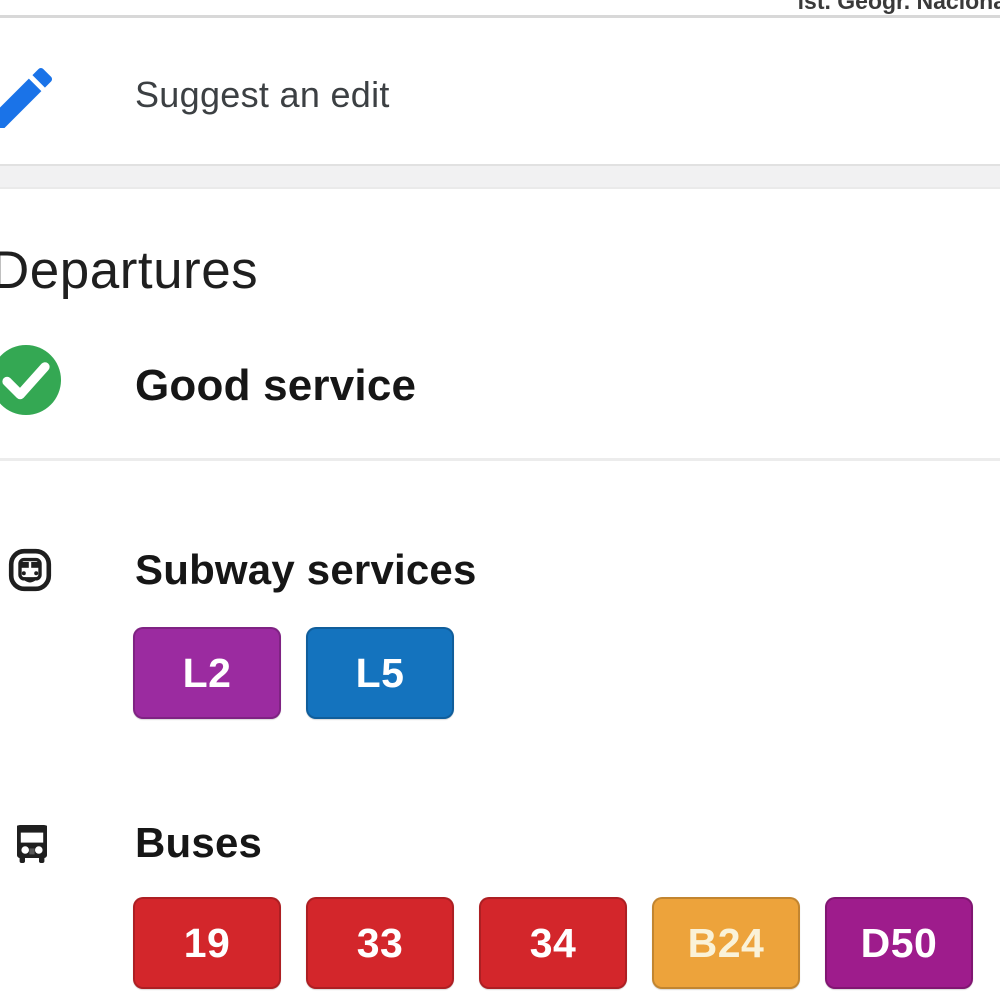 The image size is (1000, 1000). What do you see at coordinates (30, 380) in the screenshot?
I see `good-service-check-icon` at bounding box center [30, 380].